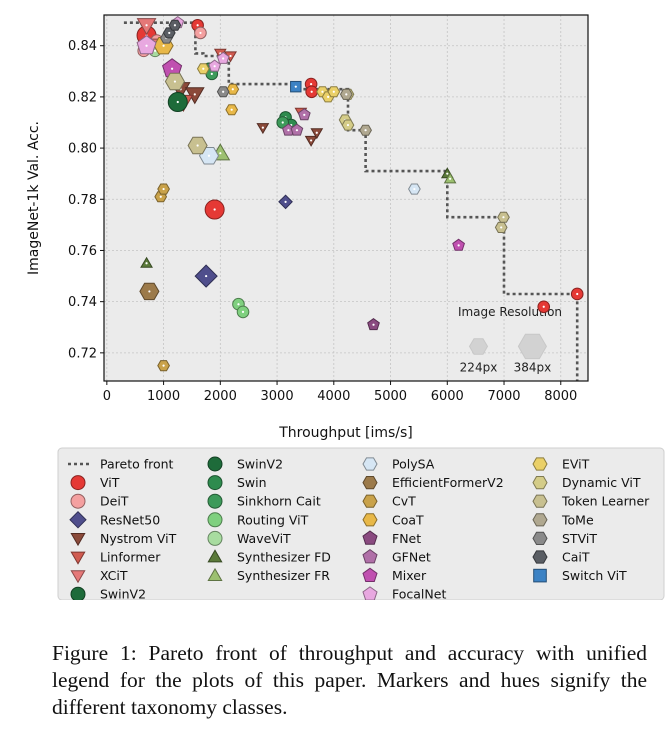  I want to click on resolution-key-label-224: 224px, so click(479, 367).